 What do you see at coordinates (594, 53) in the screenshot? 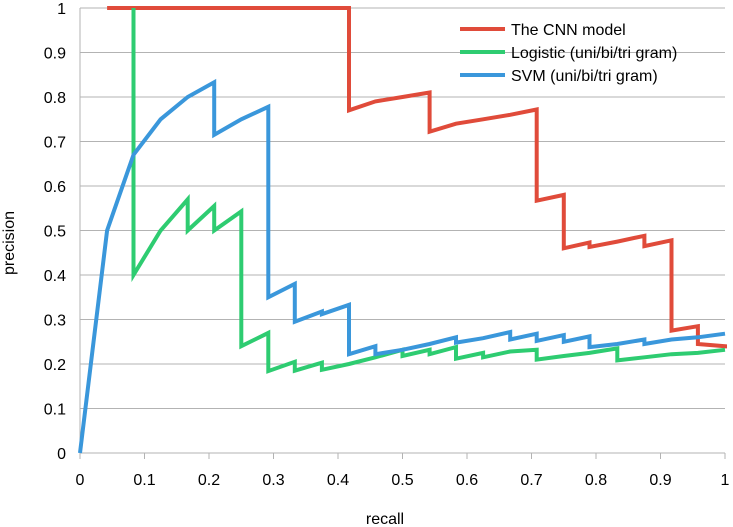
I see `legend-label: Logistic (uni/bi/tri gram)` at bounding box center [594, 53].